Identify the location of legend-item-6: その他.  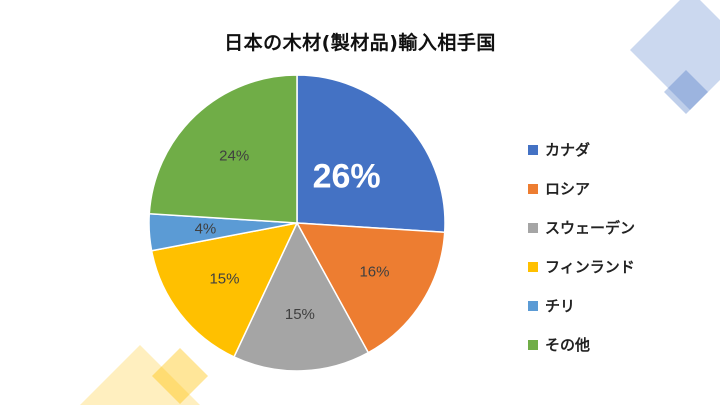
(581, 344).